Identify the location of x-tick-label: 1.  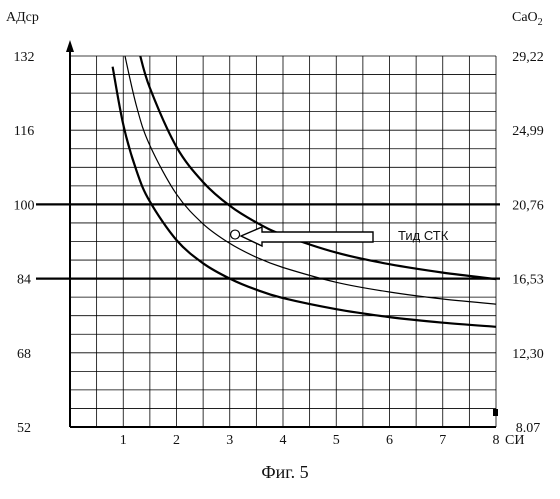
(123, 440).